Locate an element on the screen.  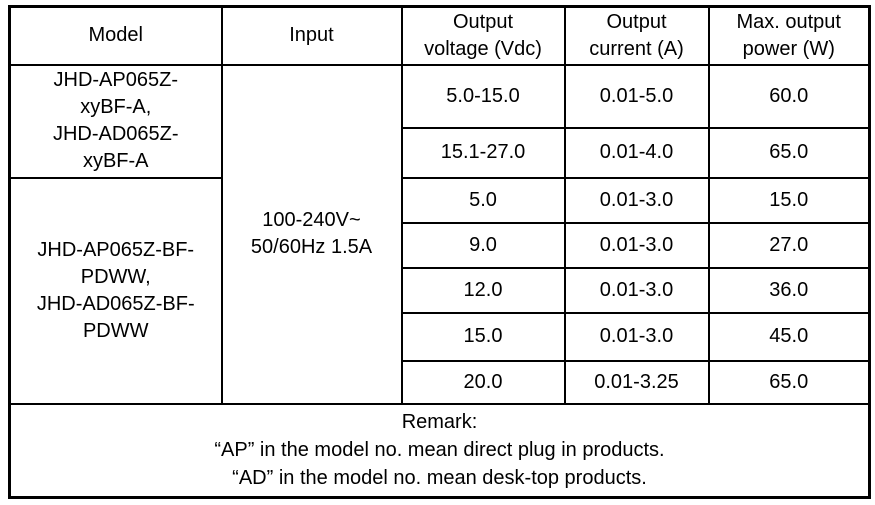
table-row: 20.0 0.01-3.25 65.0 is located at coordinates (440, 382).